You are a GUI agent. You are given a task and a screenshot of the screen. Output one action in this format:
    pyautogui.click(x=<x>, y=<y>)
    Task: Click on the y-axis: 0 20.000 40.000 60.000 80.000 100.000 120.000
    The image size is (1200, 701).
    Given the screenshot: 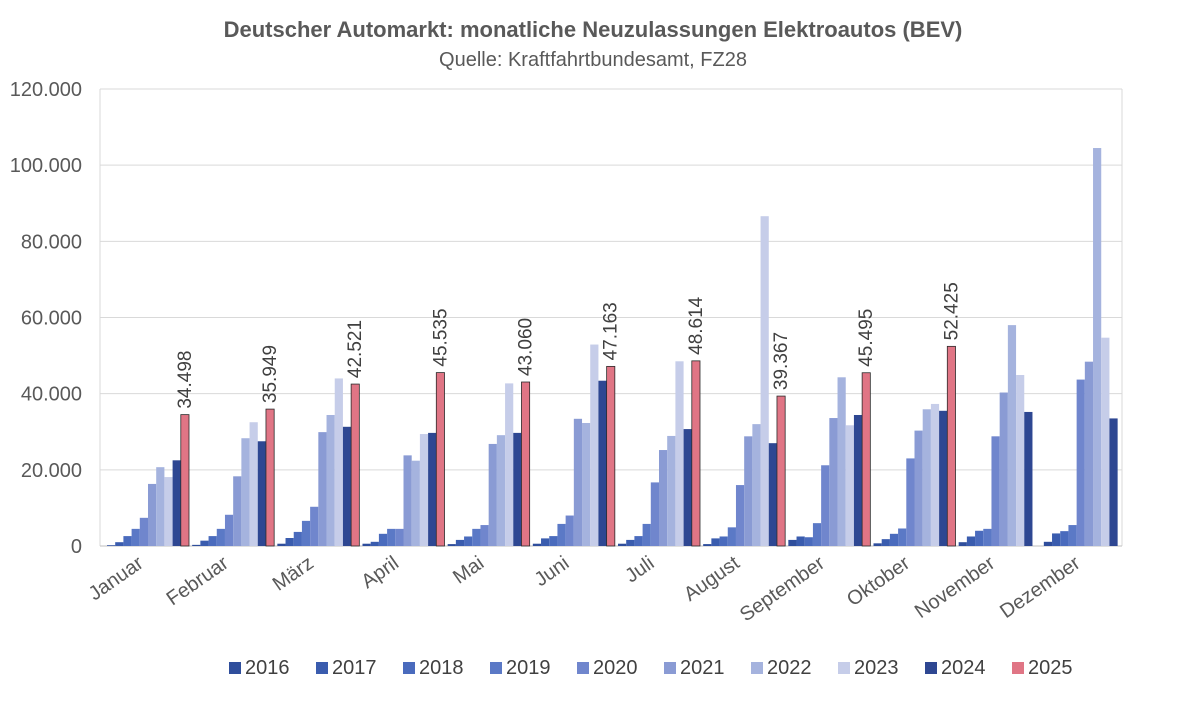 What is the action you would take?
    pyautogui.click(x=46, y=318)
    